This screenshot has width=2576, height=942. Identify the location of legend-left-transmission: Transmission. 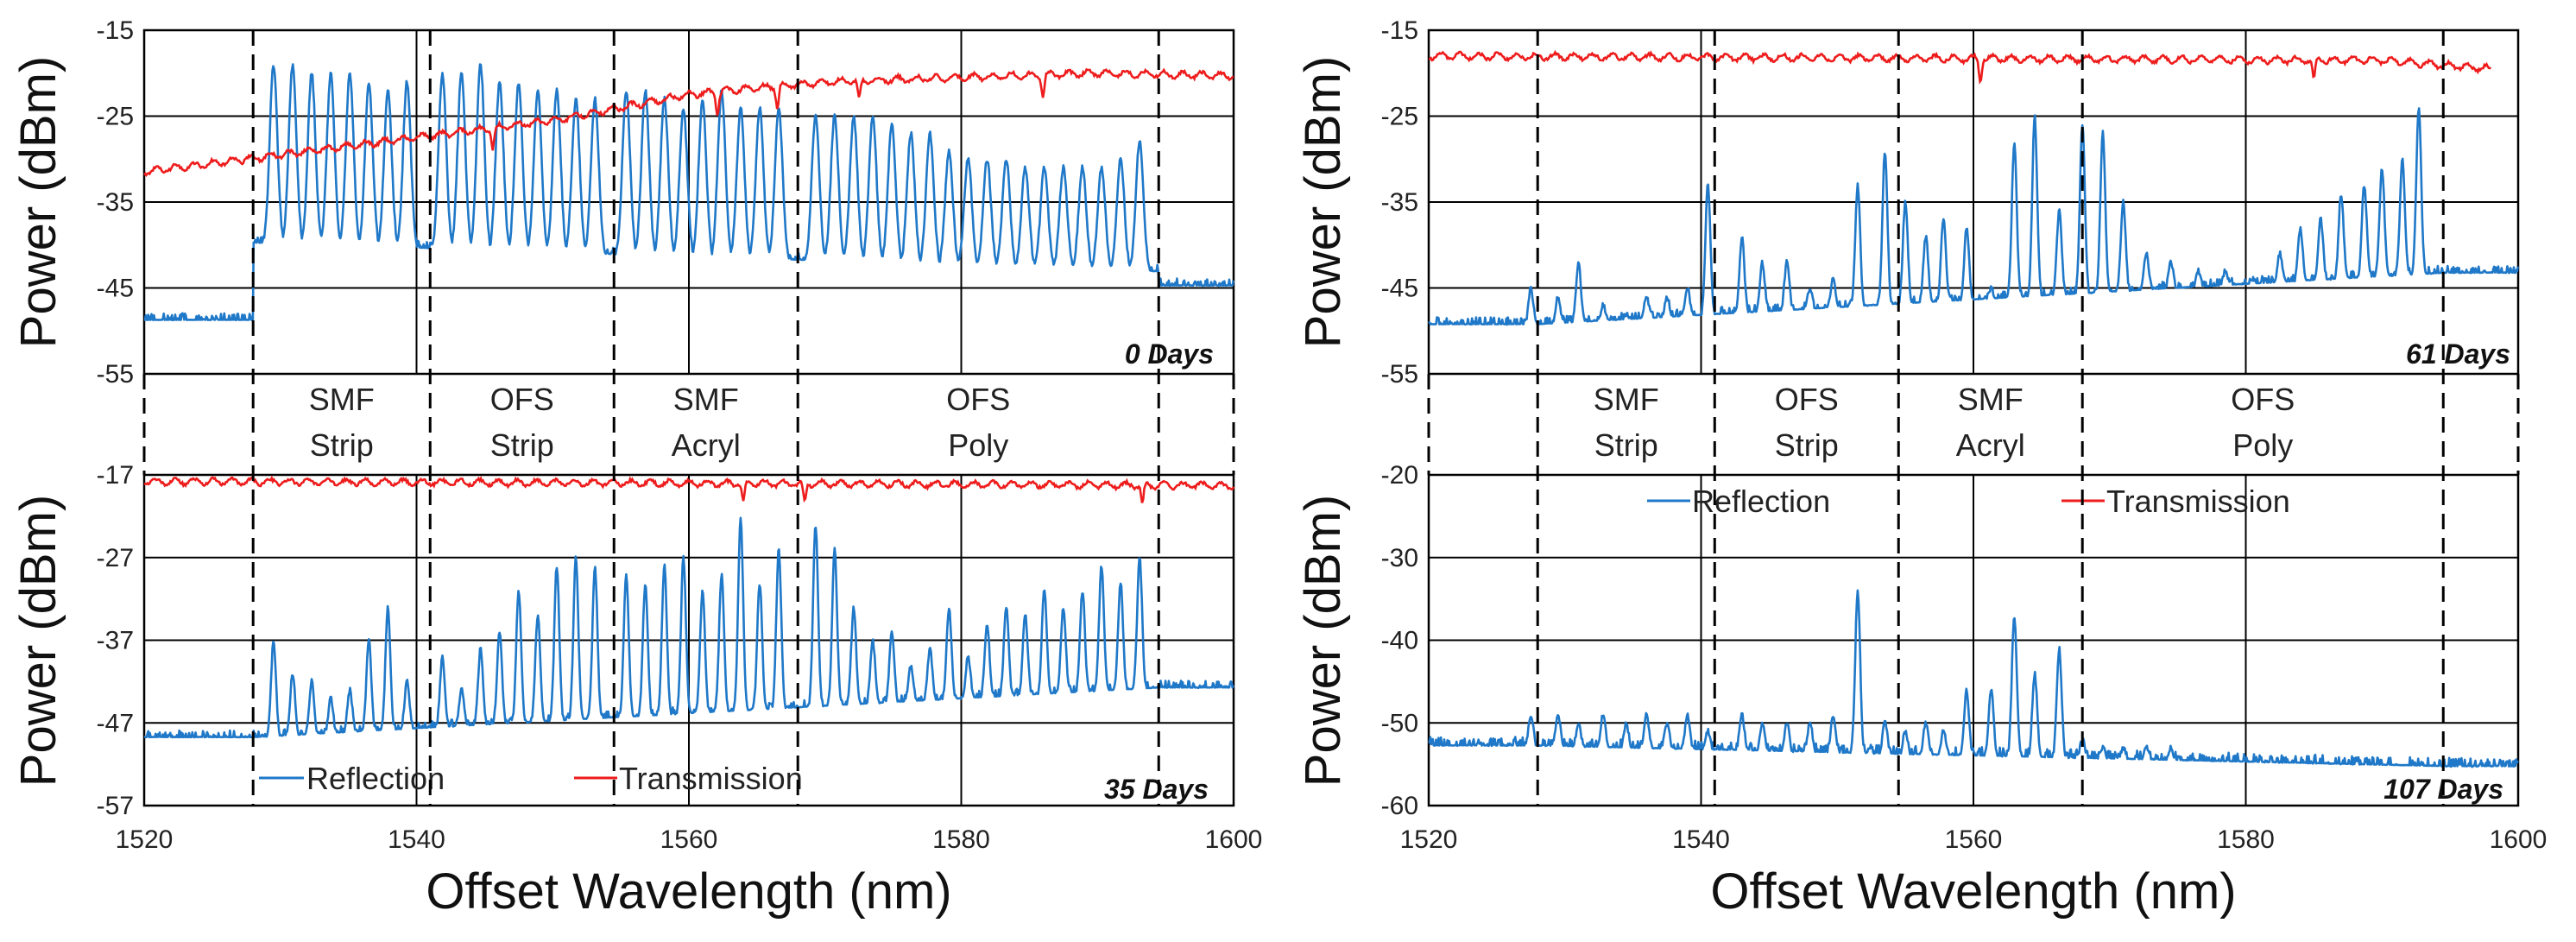
(711, 778).